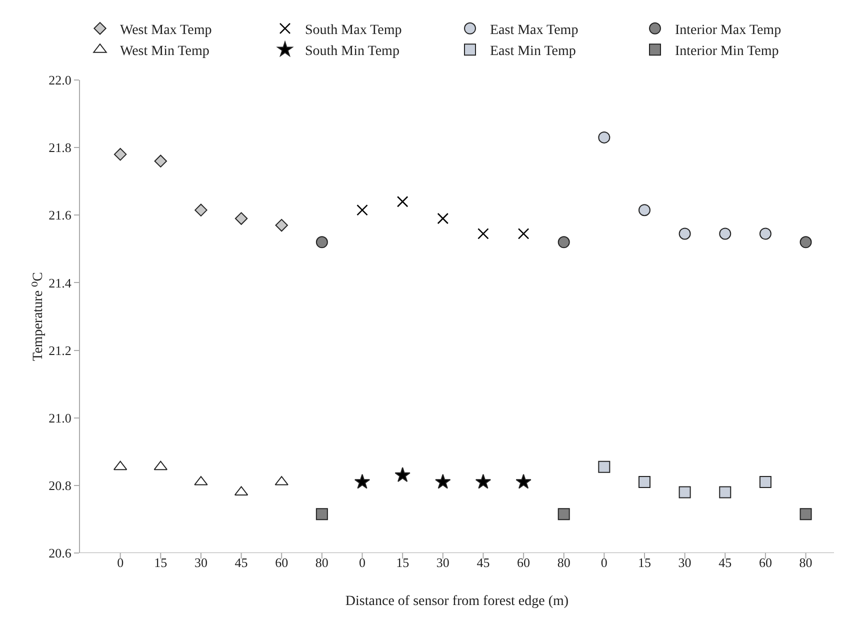 The height and width of the screenshot is (633, 854). I want to click on y-tick-label: 21.6, so click(60, 215).